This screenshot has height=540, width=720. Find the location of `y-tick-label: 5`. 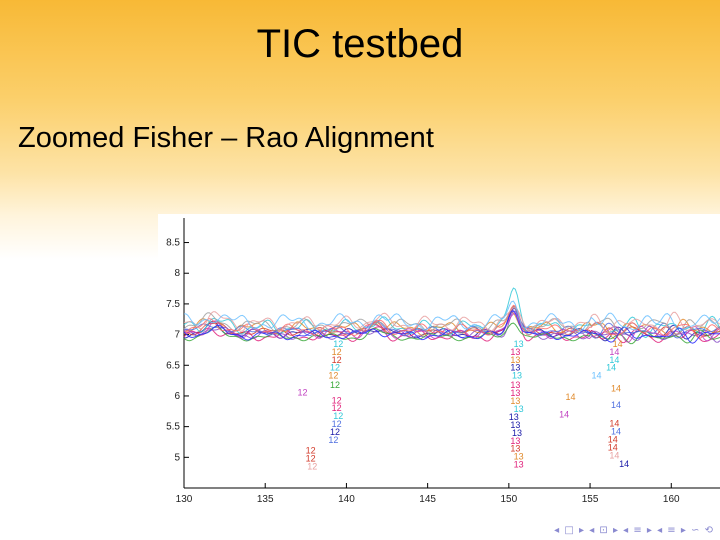

y-tick-label: 5 is located at coordinates (177, 457).